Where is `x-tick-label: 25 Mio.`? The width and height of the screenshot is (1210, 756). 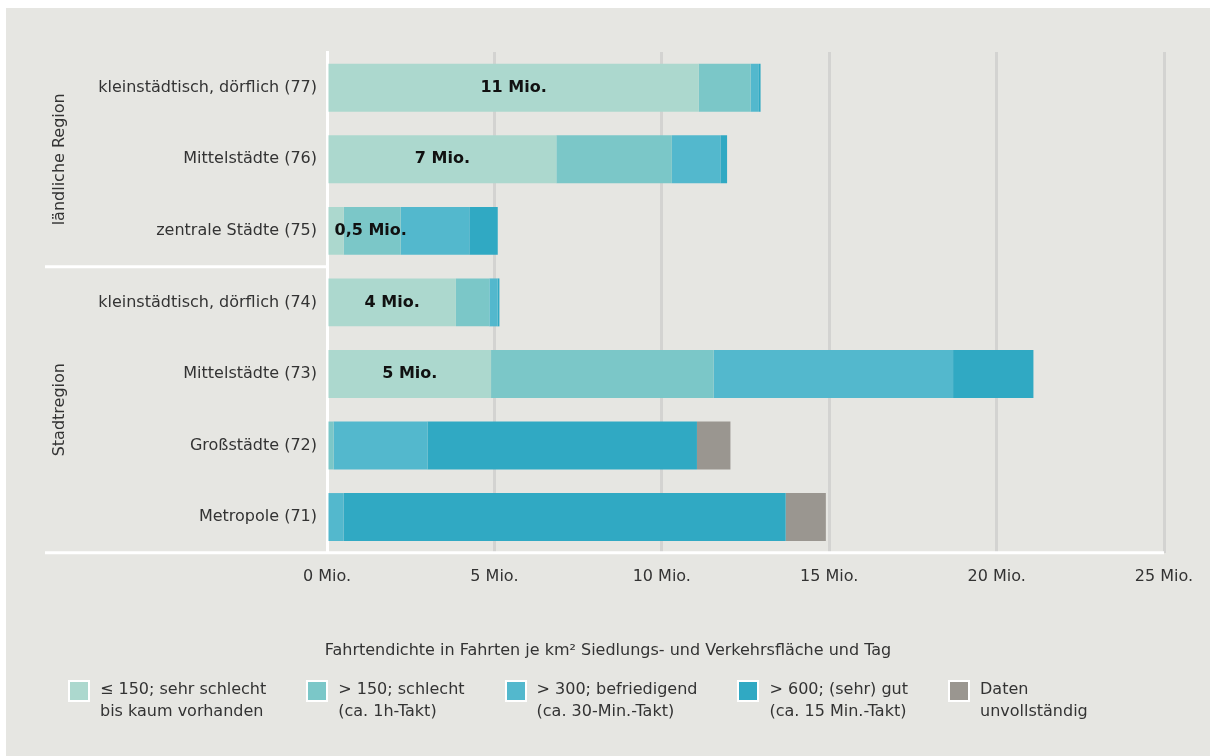 x-tick-label: 25 Mio. is located at coordinates (1164, 575).